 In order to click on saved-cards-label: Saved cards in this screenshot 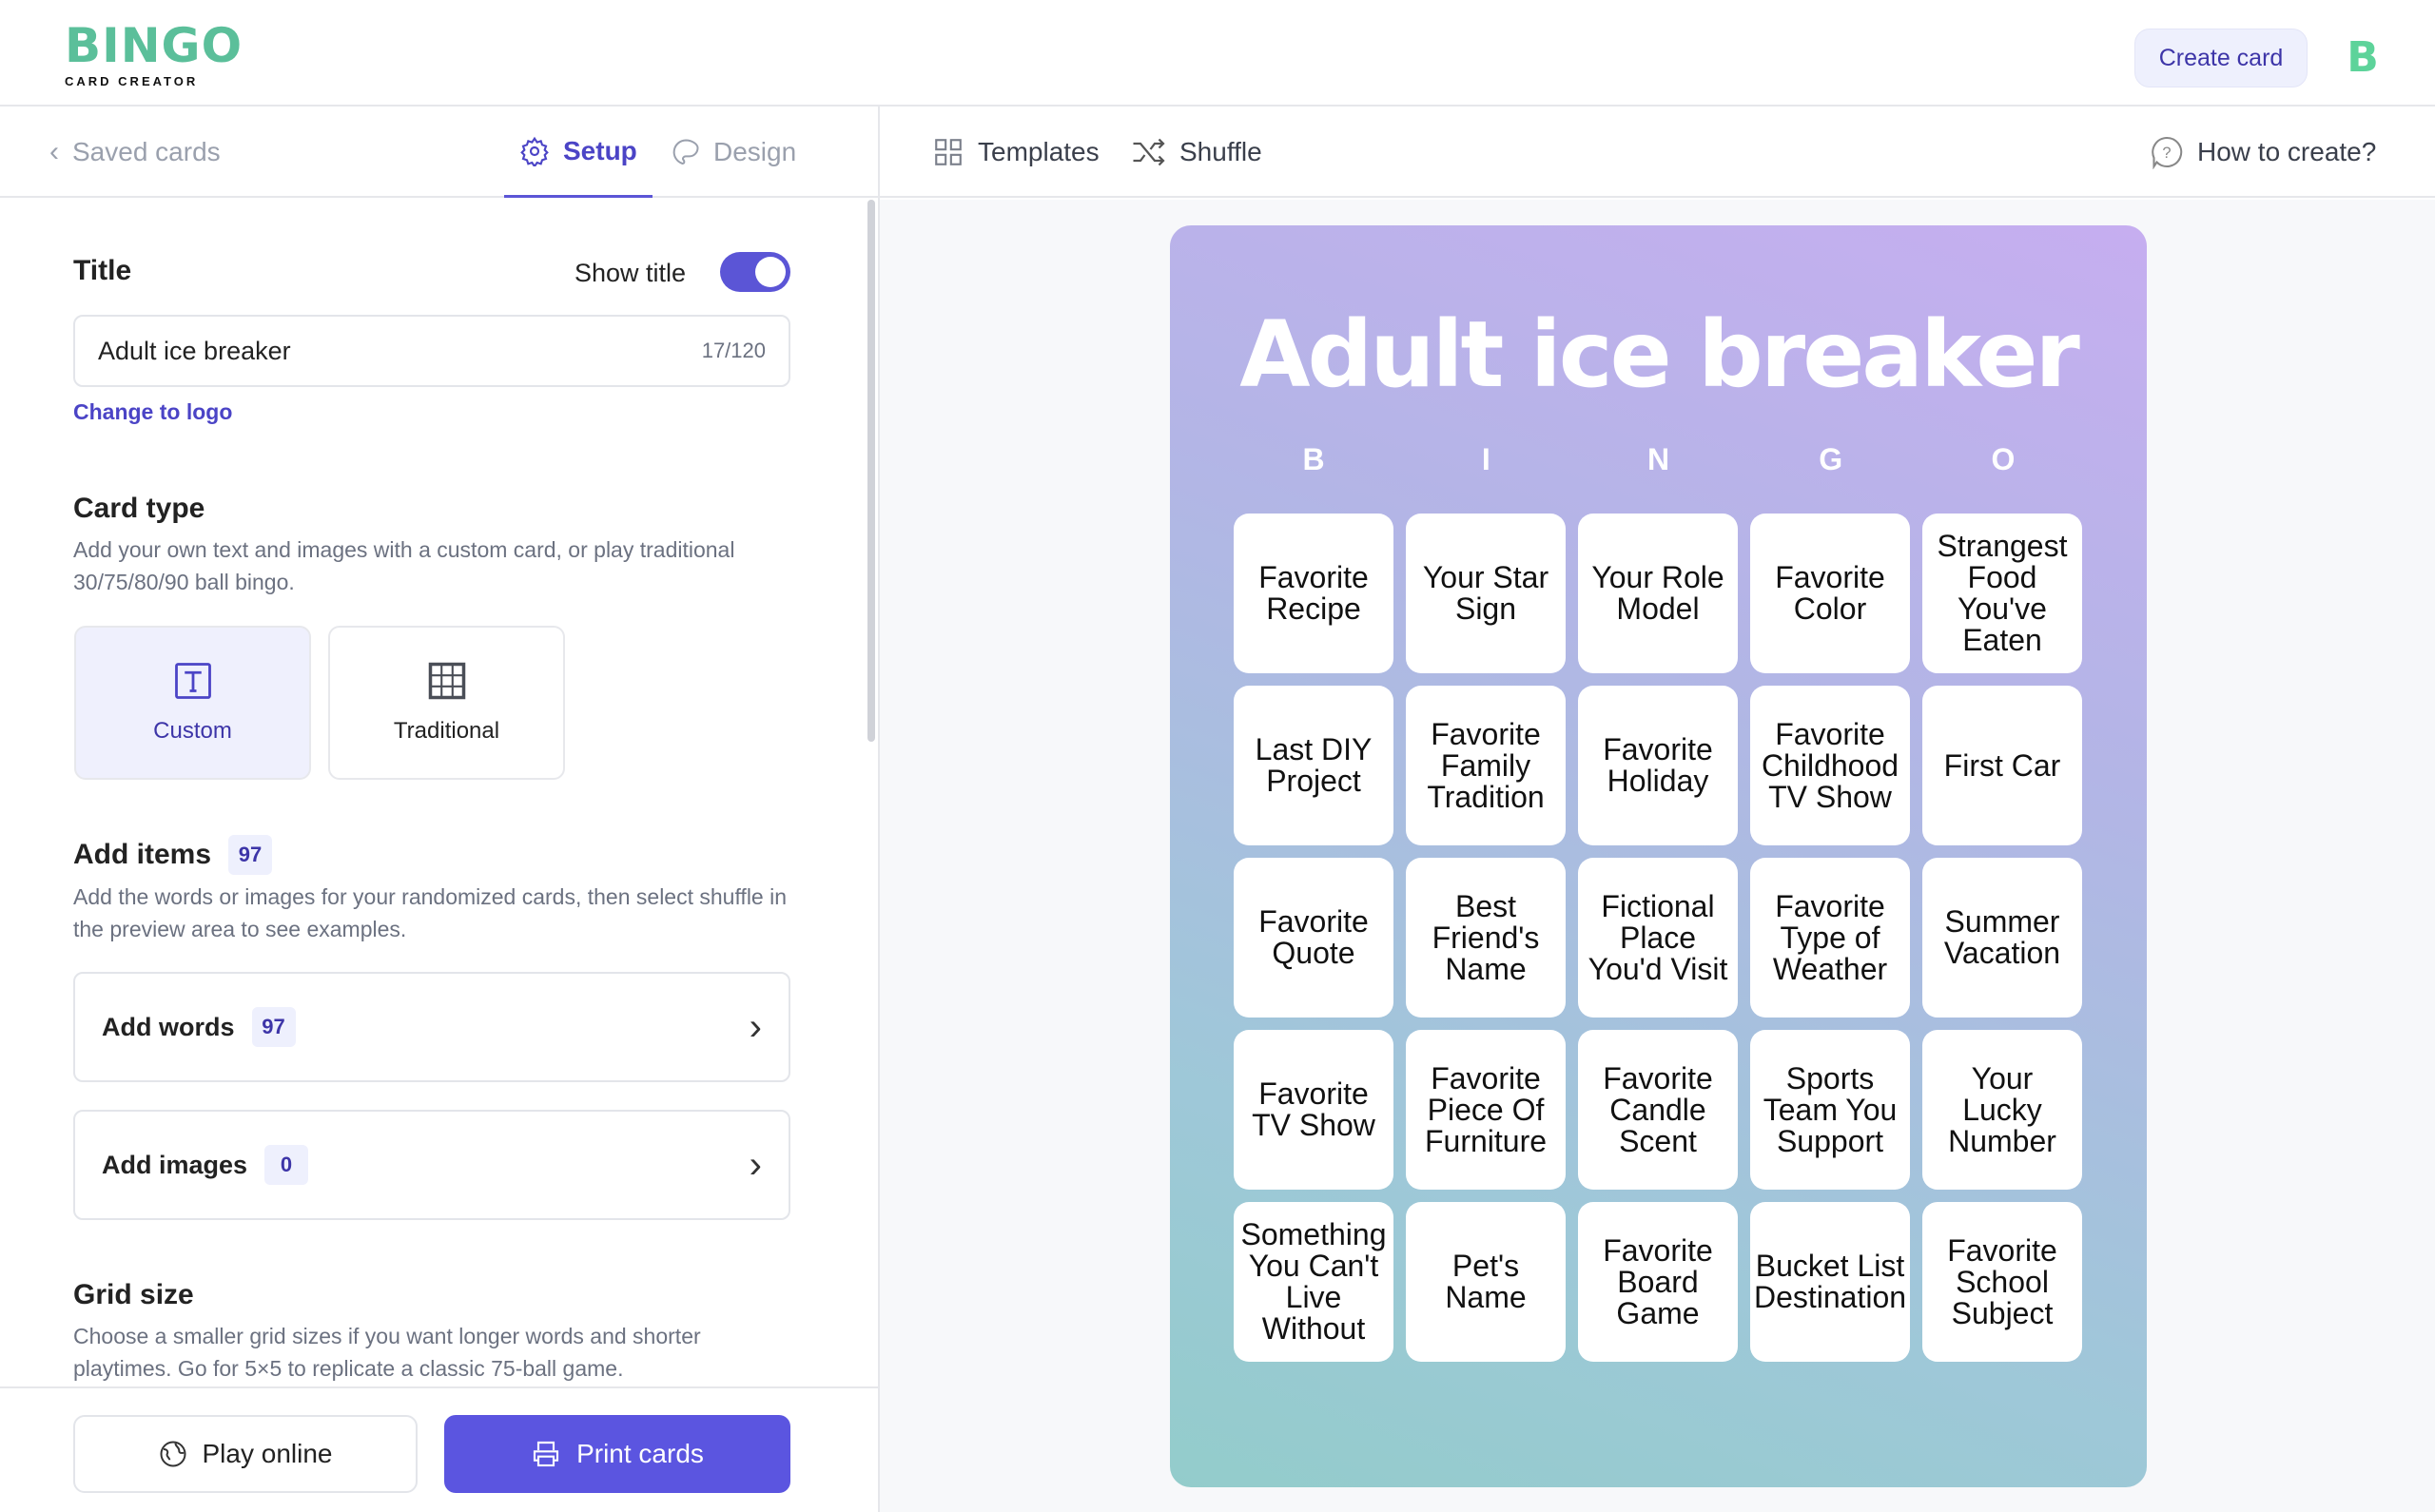, I will do `click(146, 152)`.